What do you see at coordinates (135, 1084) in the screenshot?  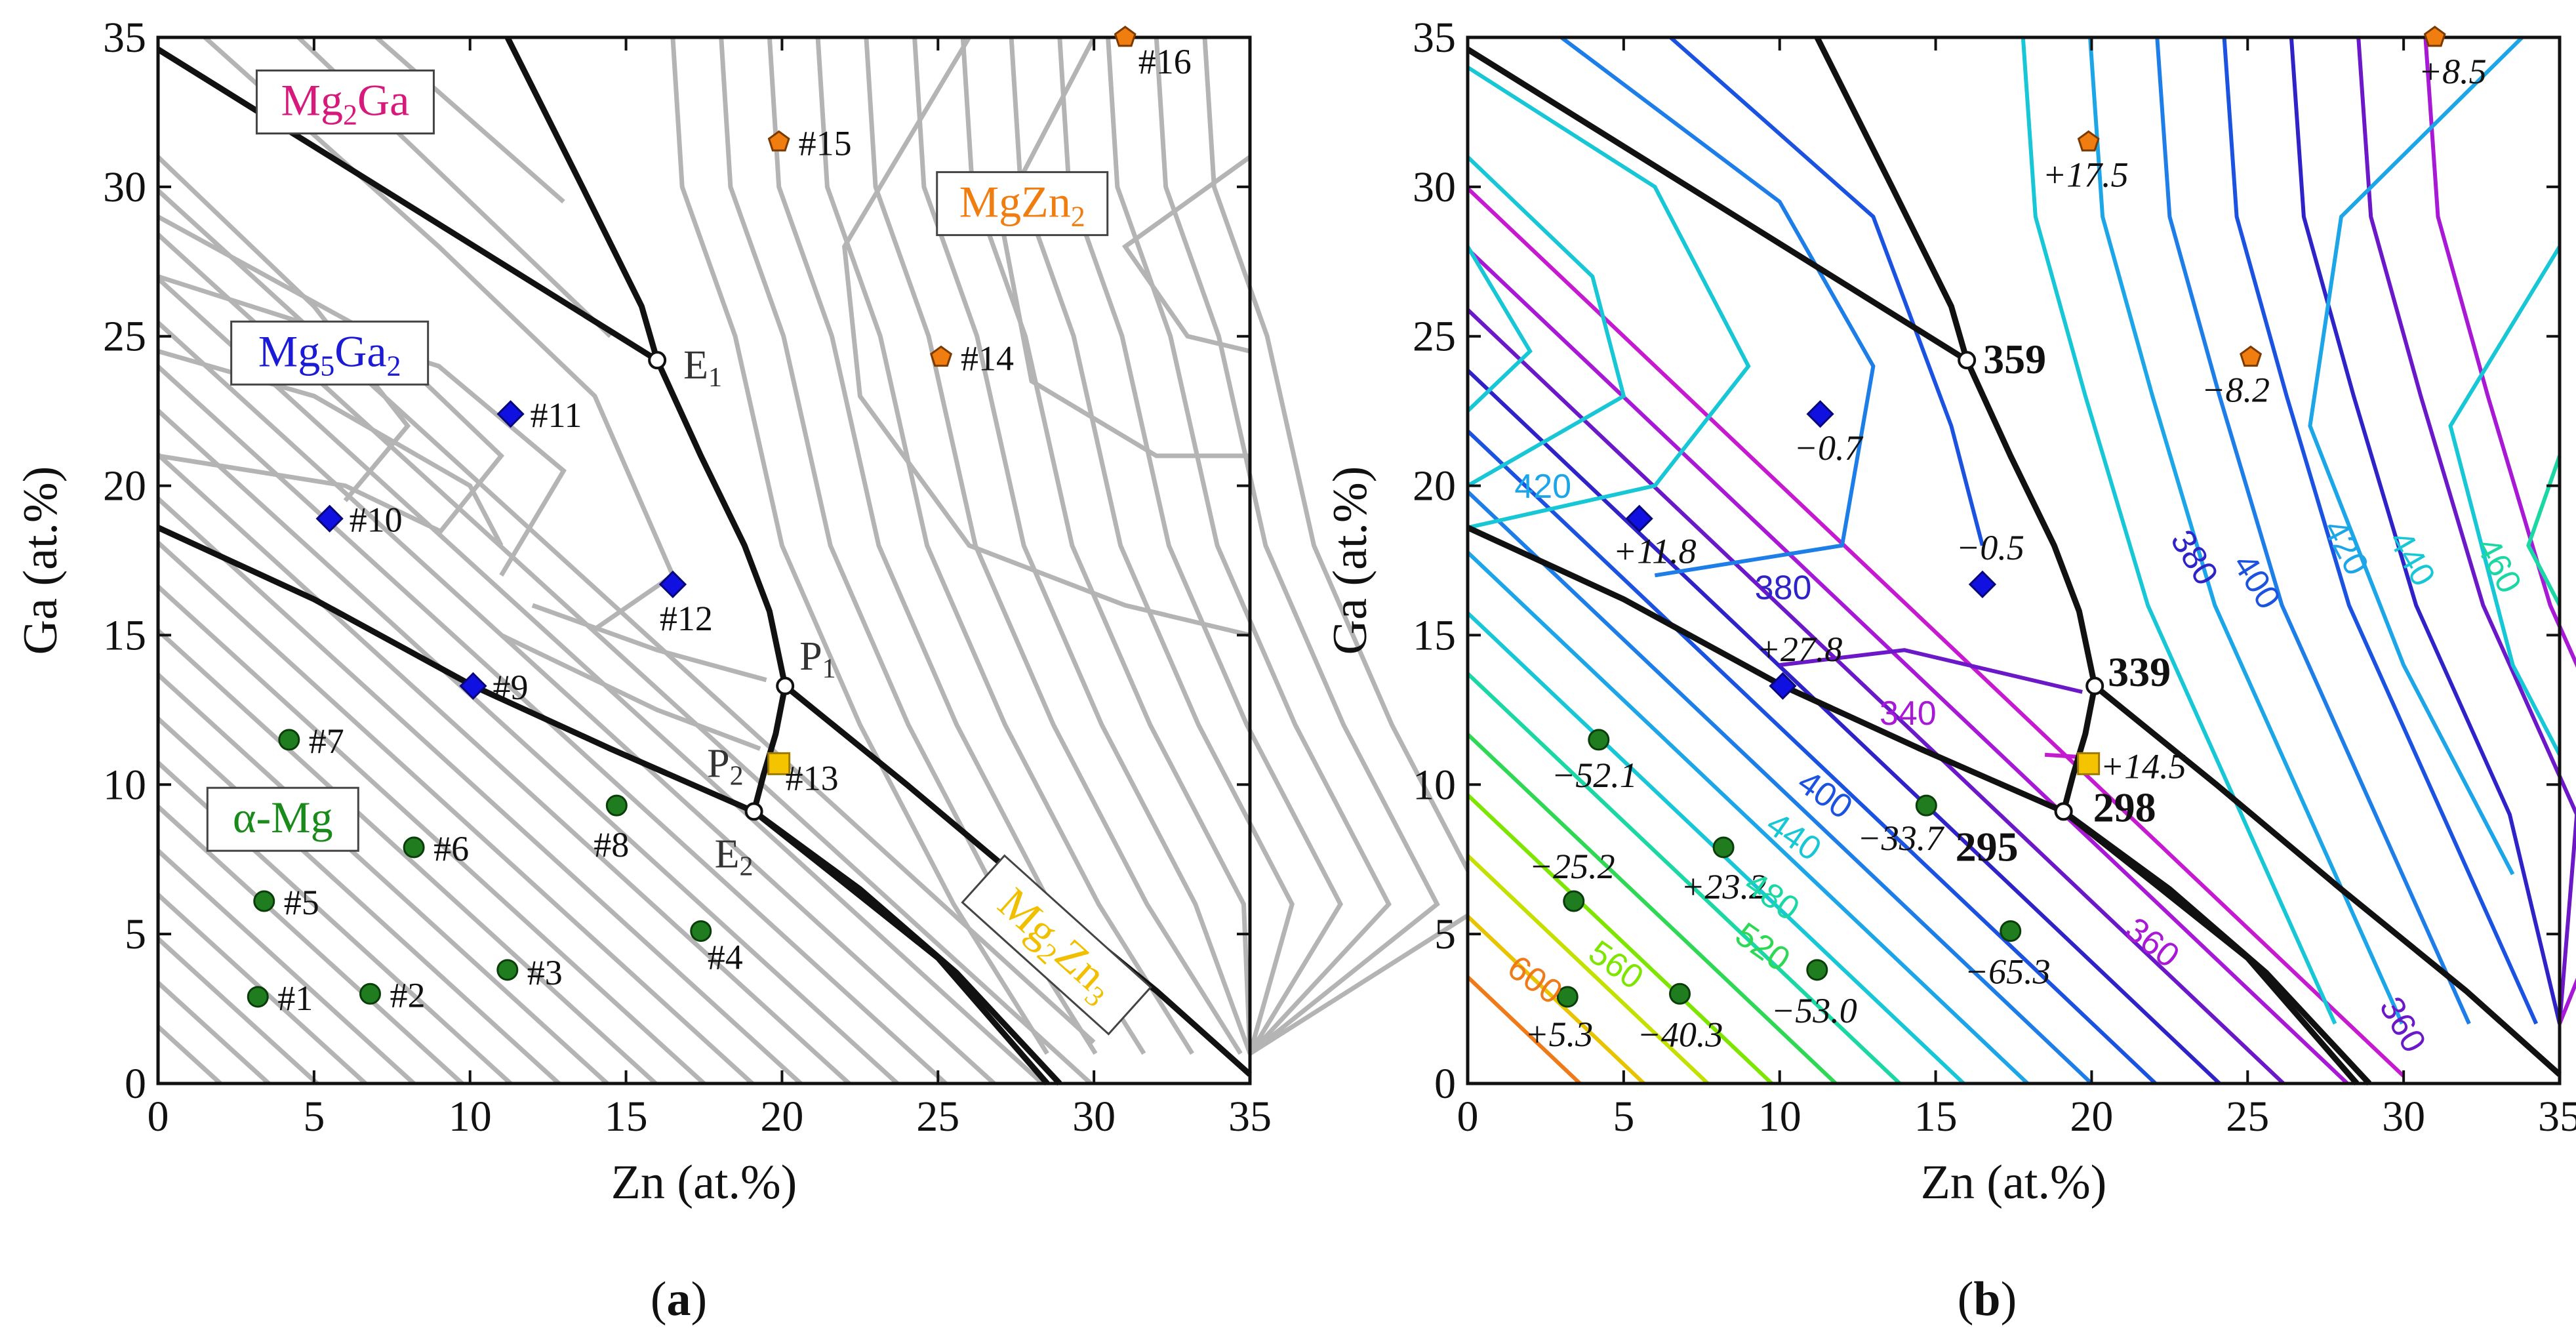 I see `y-tick-label: 0` at bounding box center [135, 1084].